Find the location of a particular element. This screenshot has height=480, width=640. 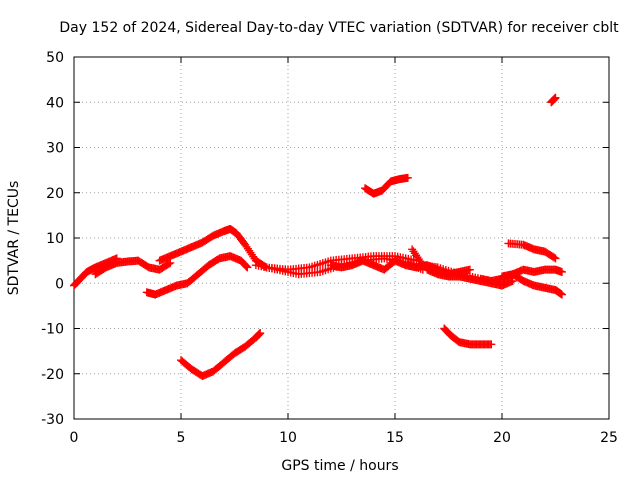

y-tick-label: 0 is located at coordinates (59, 284).